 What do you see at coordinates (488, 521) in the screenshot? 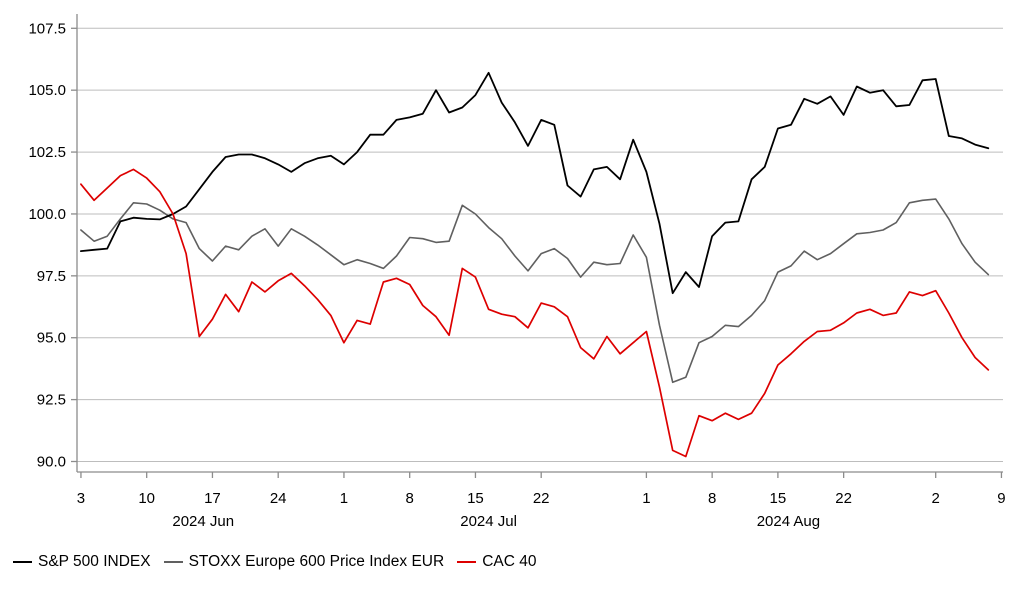
I see `x-month-label: 2024 Jul` at bounding box center [488, 521].